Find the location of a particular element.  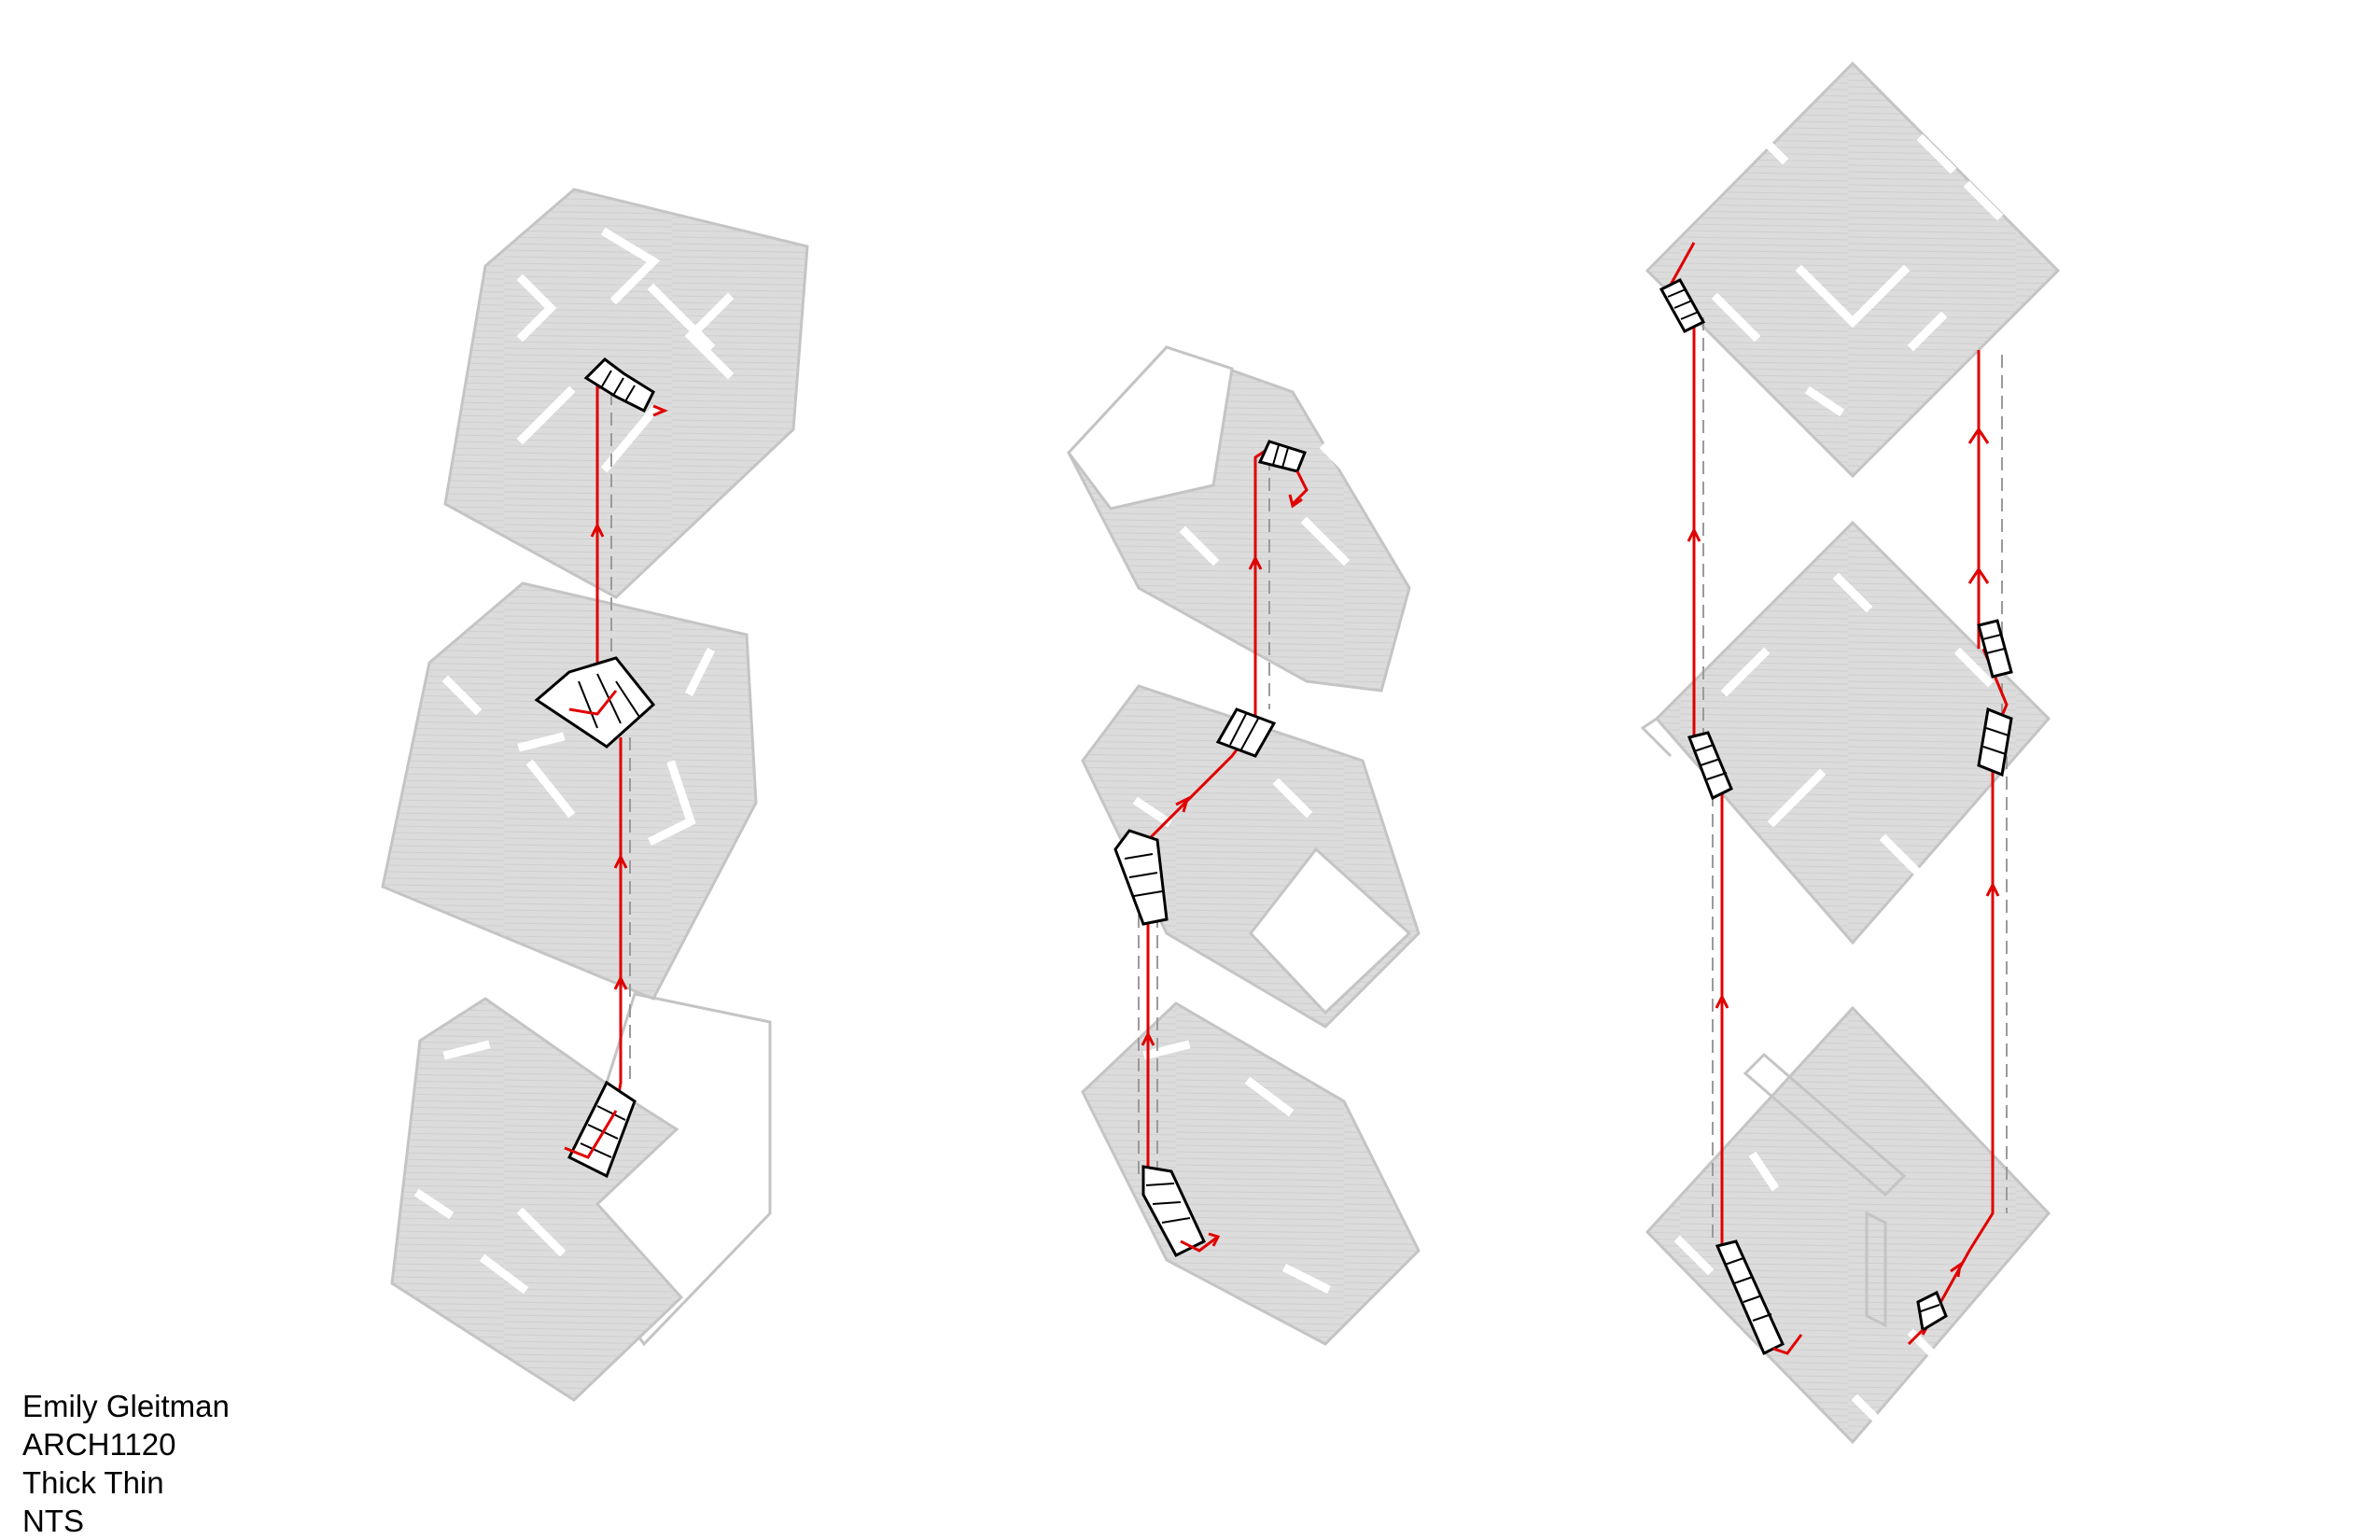

scheme-3-floor-top is located at coordinates (1853, 270).